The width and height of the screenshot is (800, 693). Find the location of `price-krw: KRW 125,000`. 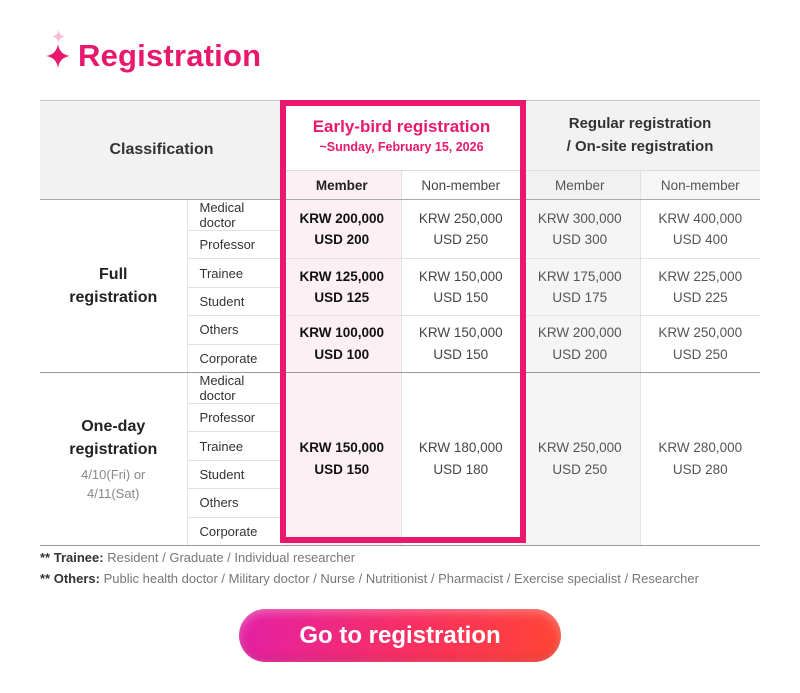

price-krw: KRW 125,000 is located at coordinates (342, 276).